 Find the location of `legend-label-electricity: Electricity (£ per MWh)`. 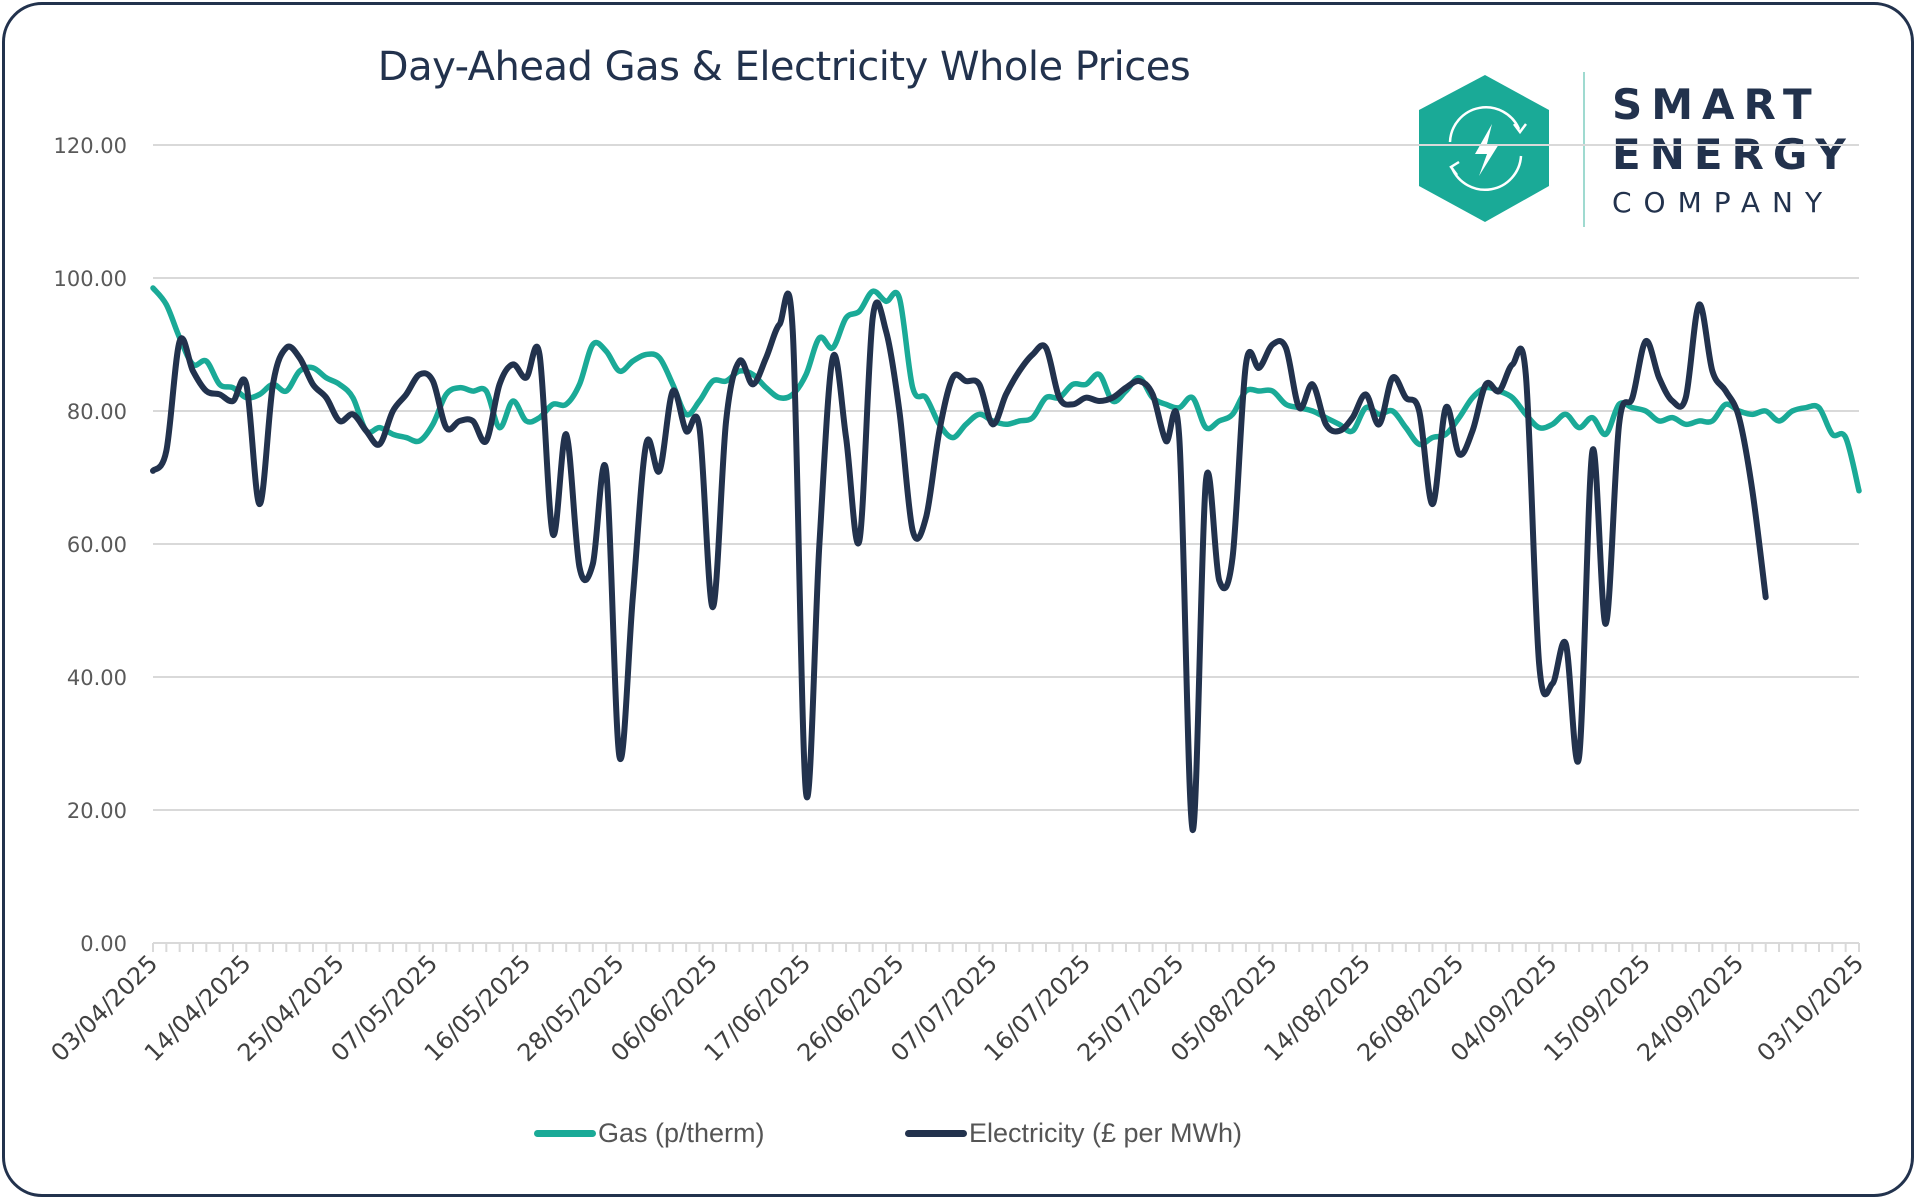

legend-label-electricity: Electricity (£ per MWh) is located at coordinates (1106, 1133).